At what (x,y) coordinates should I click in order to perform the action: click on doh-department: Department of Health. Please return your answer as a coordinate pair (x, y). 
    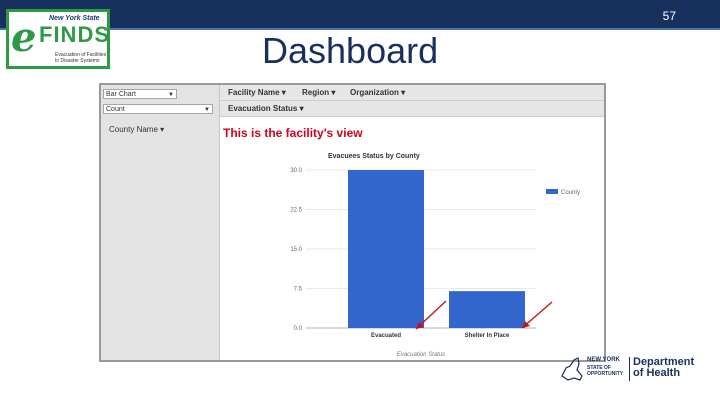
    Looking at the image, I should click on (663, 368).